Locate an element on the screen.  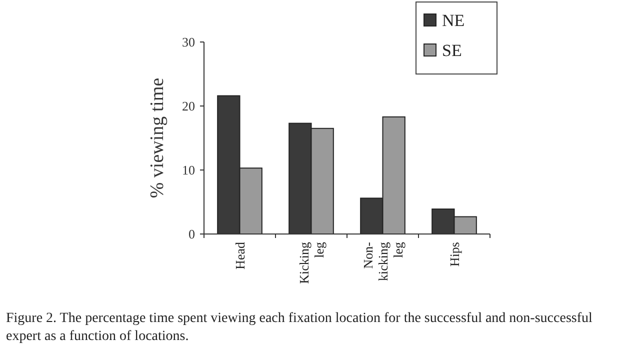
y-tick-label: 20 is located at coordinates (188, 106).